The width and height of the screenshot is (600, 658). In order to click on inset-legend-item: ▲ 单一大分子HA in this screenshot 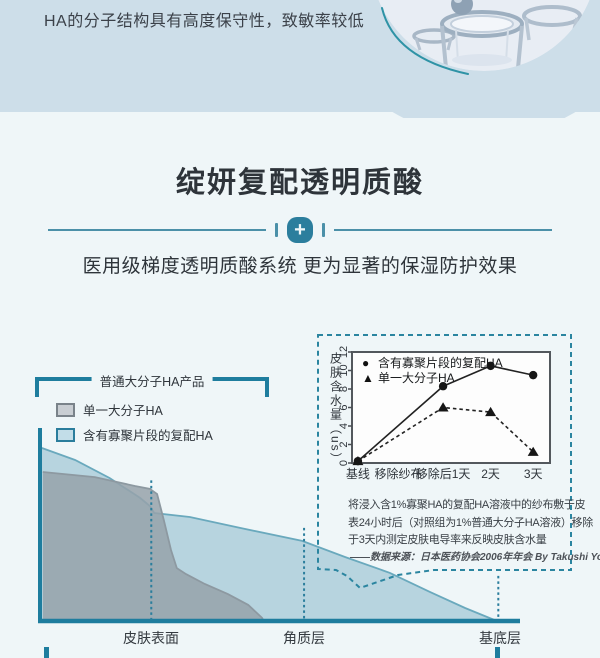, I will do `click(432, 378)`.